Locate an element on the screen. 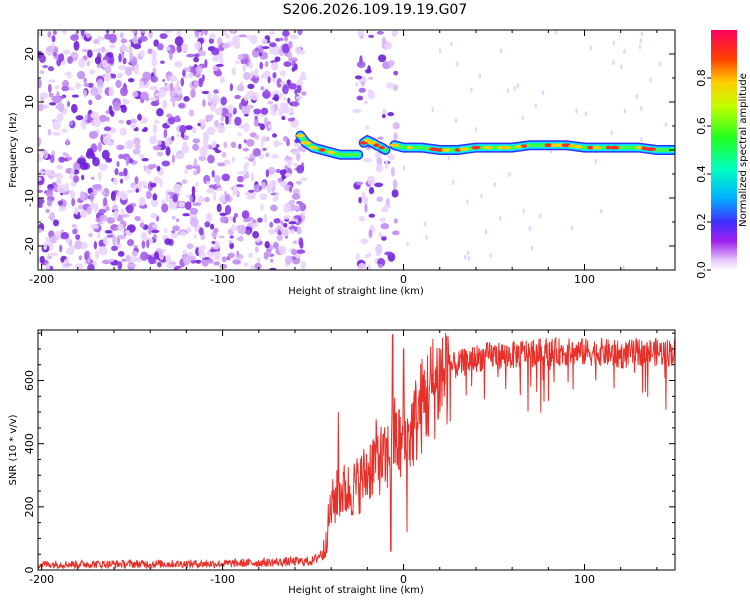 The image size is (750, 600). colorbar-ticks: 0.0 0.2 0.4 0.6 0.8 is located at coordinates (703, 174).